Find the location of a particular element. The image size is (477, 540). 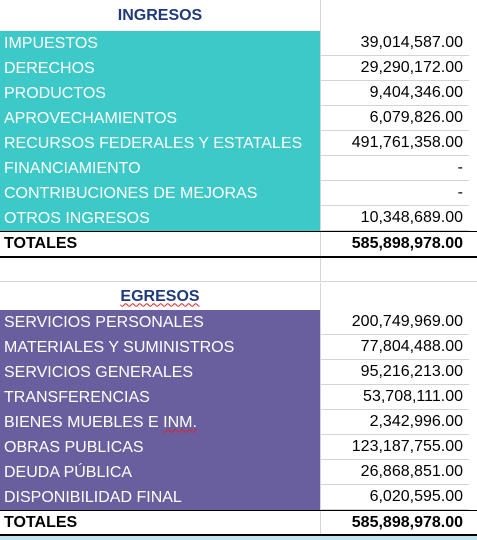

blank-row is located at coordinates (238, 270).